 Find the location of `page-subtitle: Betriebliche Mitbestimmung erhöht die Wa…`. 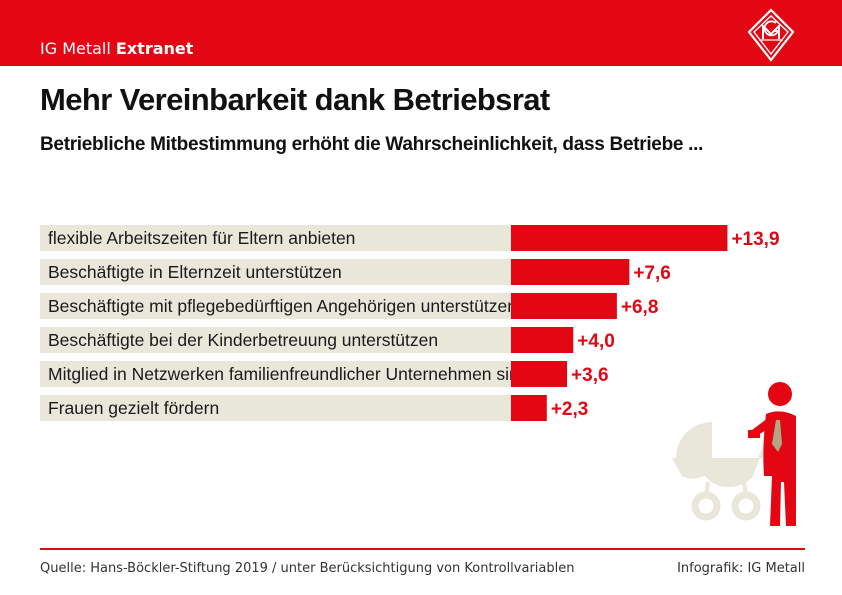

page-subtitle: Betriebliche Mitbestimmung erhöht die Wa… is located at coordinates (372, 144).